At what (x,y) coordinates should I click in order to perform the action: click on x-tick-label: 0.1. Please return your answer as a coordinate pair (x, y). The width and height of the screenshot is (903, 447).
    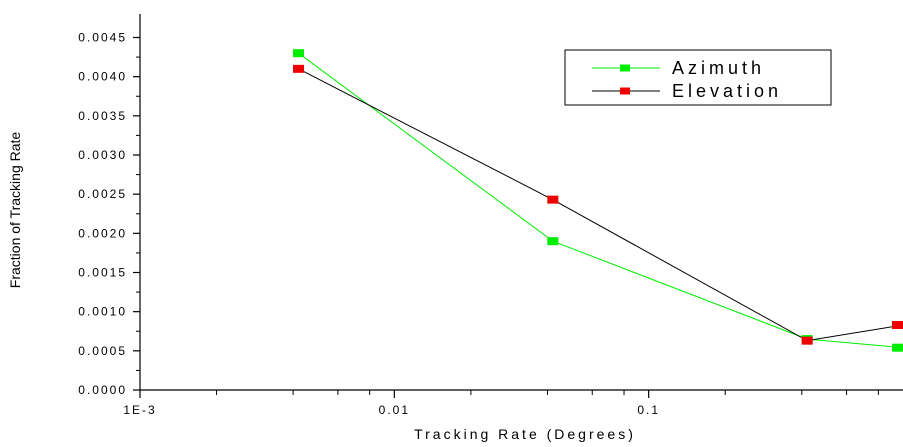
    Looking at the image, I should click on (648, 410).